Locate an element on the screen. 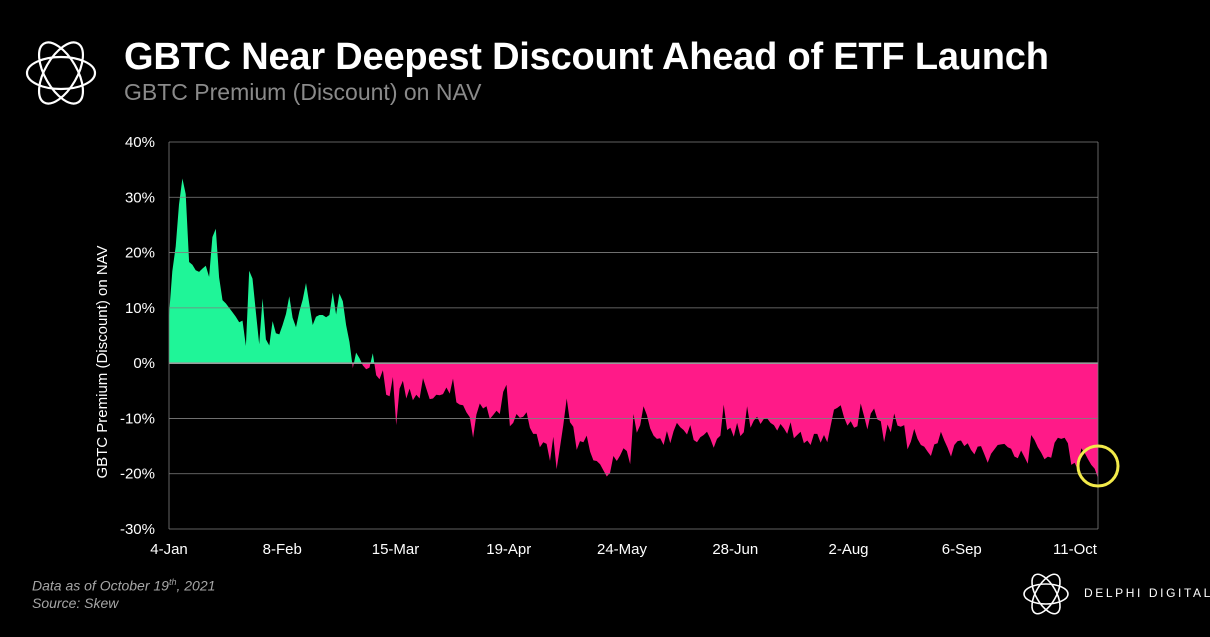  x-tick-label: 19-Apr is located at coordinates (508, 549).